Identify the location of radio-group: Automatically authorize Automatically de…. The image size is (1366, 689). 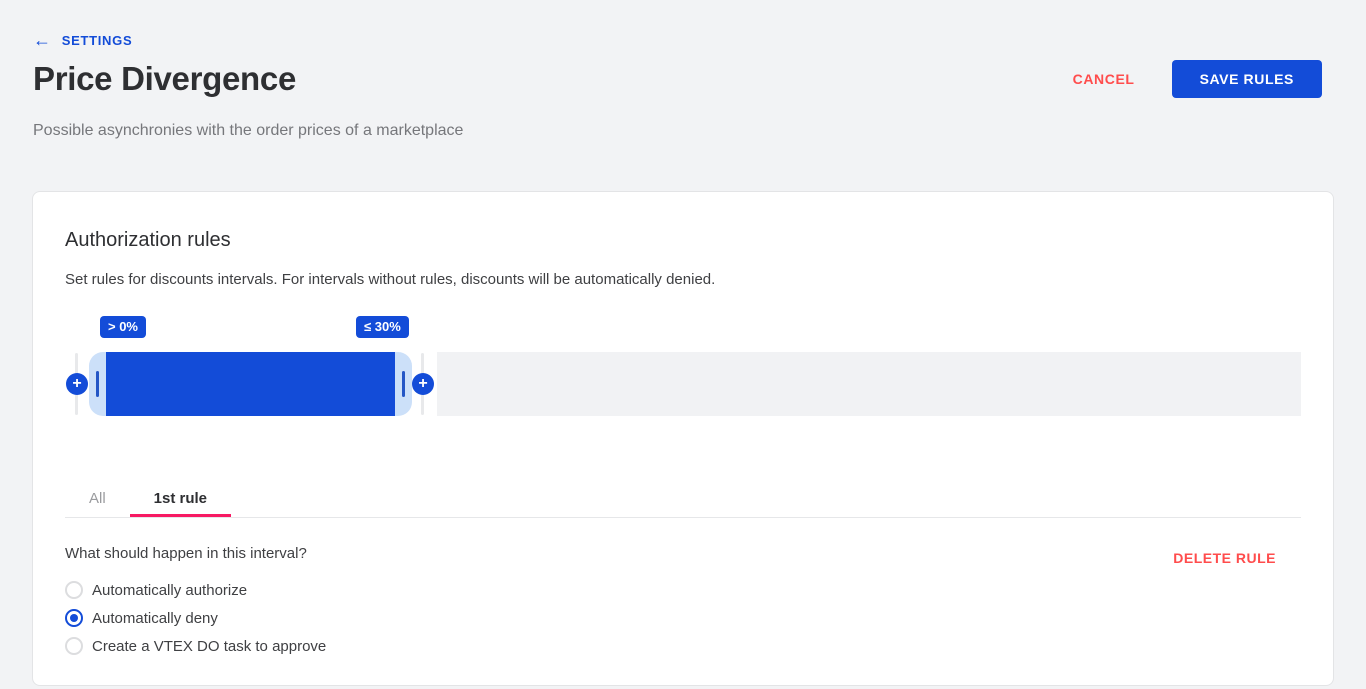
(195, 618).